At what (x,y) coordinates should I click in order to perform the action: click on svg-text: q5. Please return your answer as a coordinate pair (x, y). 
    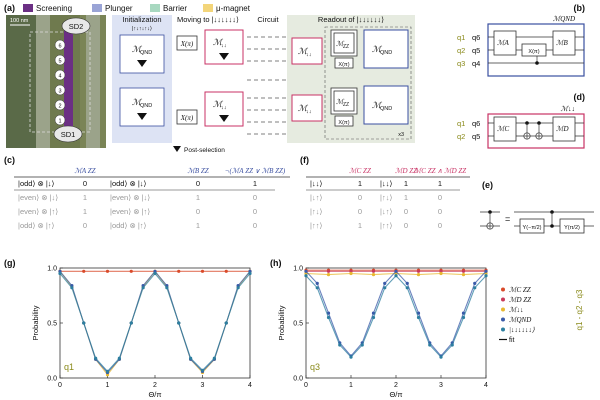
    Looking at the image, I should click on (476, 50).